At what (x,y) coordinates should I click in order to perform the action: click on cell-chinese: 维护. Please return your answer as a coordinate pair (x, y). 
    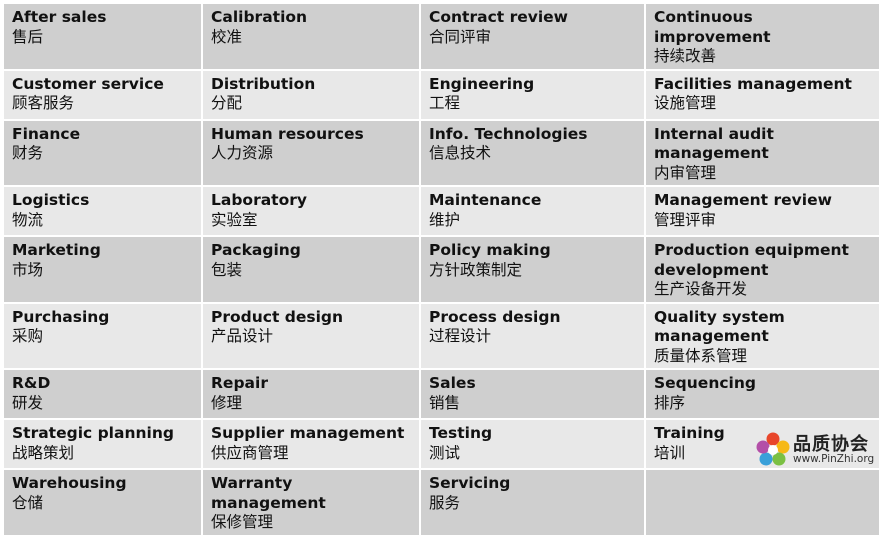
    Looking at the image, I should click on (445, 219).